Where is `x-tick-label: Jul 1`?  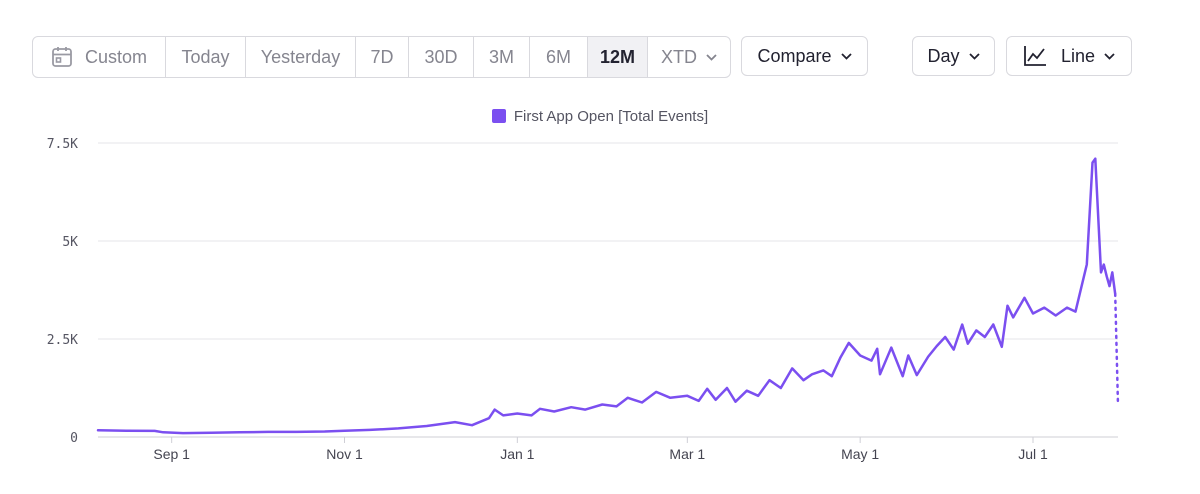 x-tick-label: Jul 1 is located at coordinates (1033, 454).